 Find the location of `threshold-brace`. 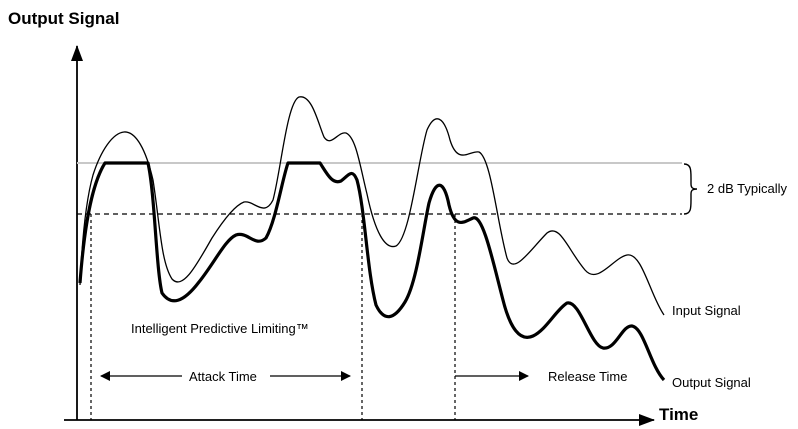

threshold-brace is located at coordinates (690, 189).